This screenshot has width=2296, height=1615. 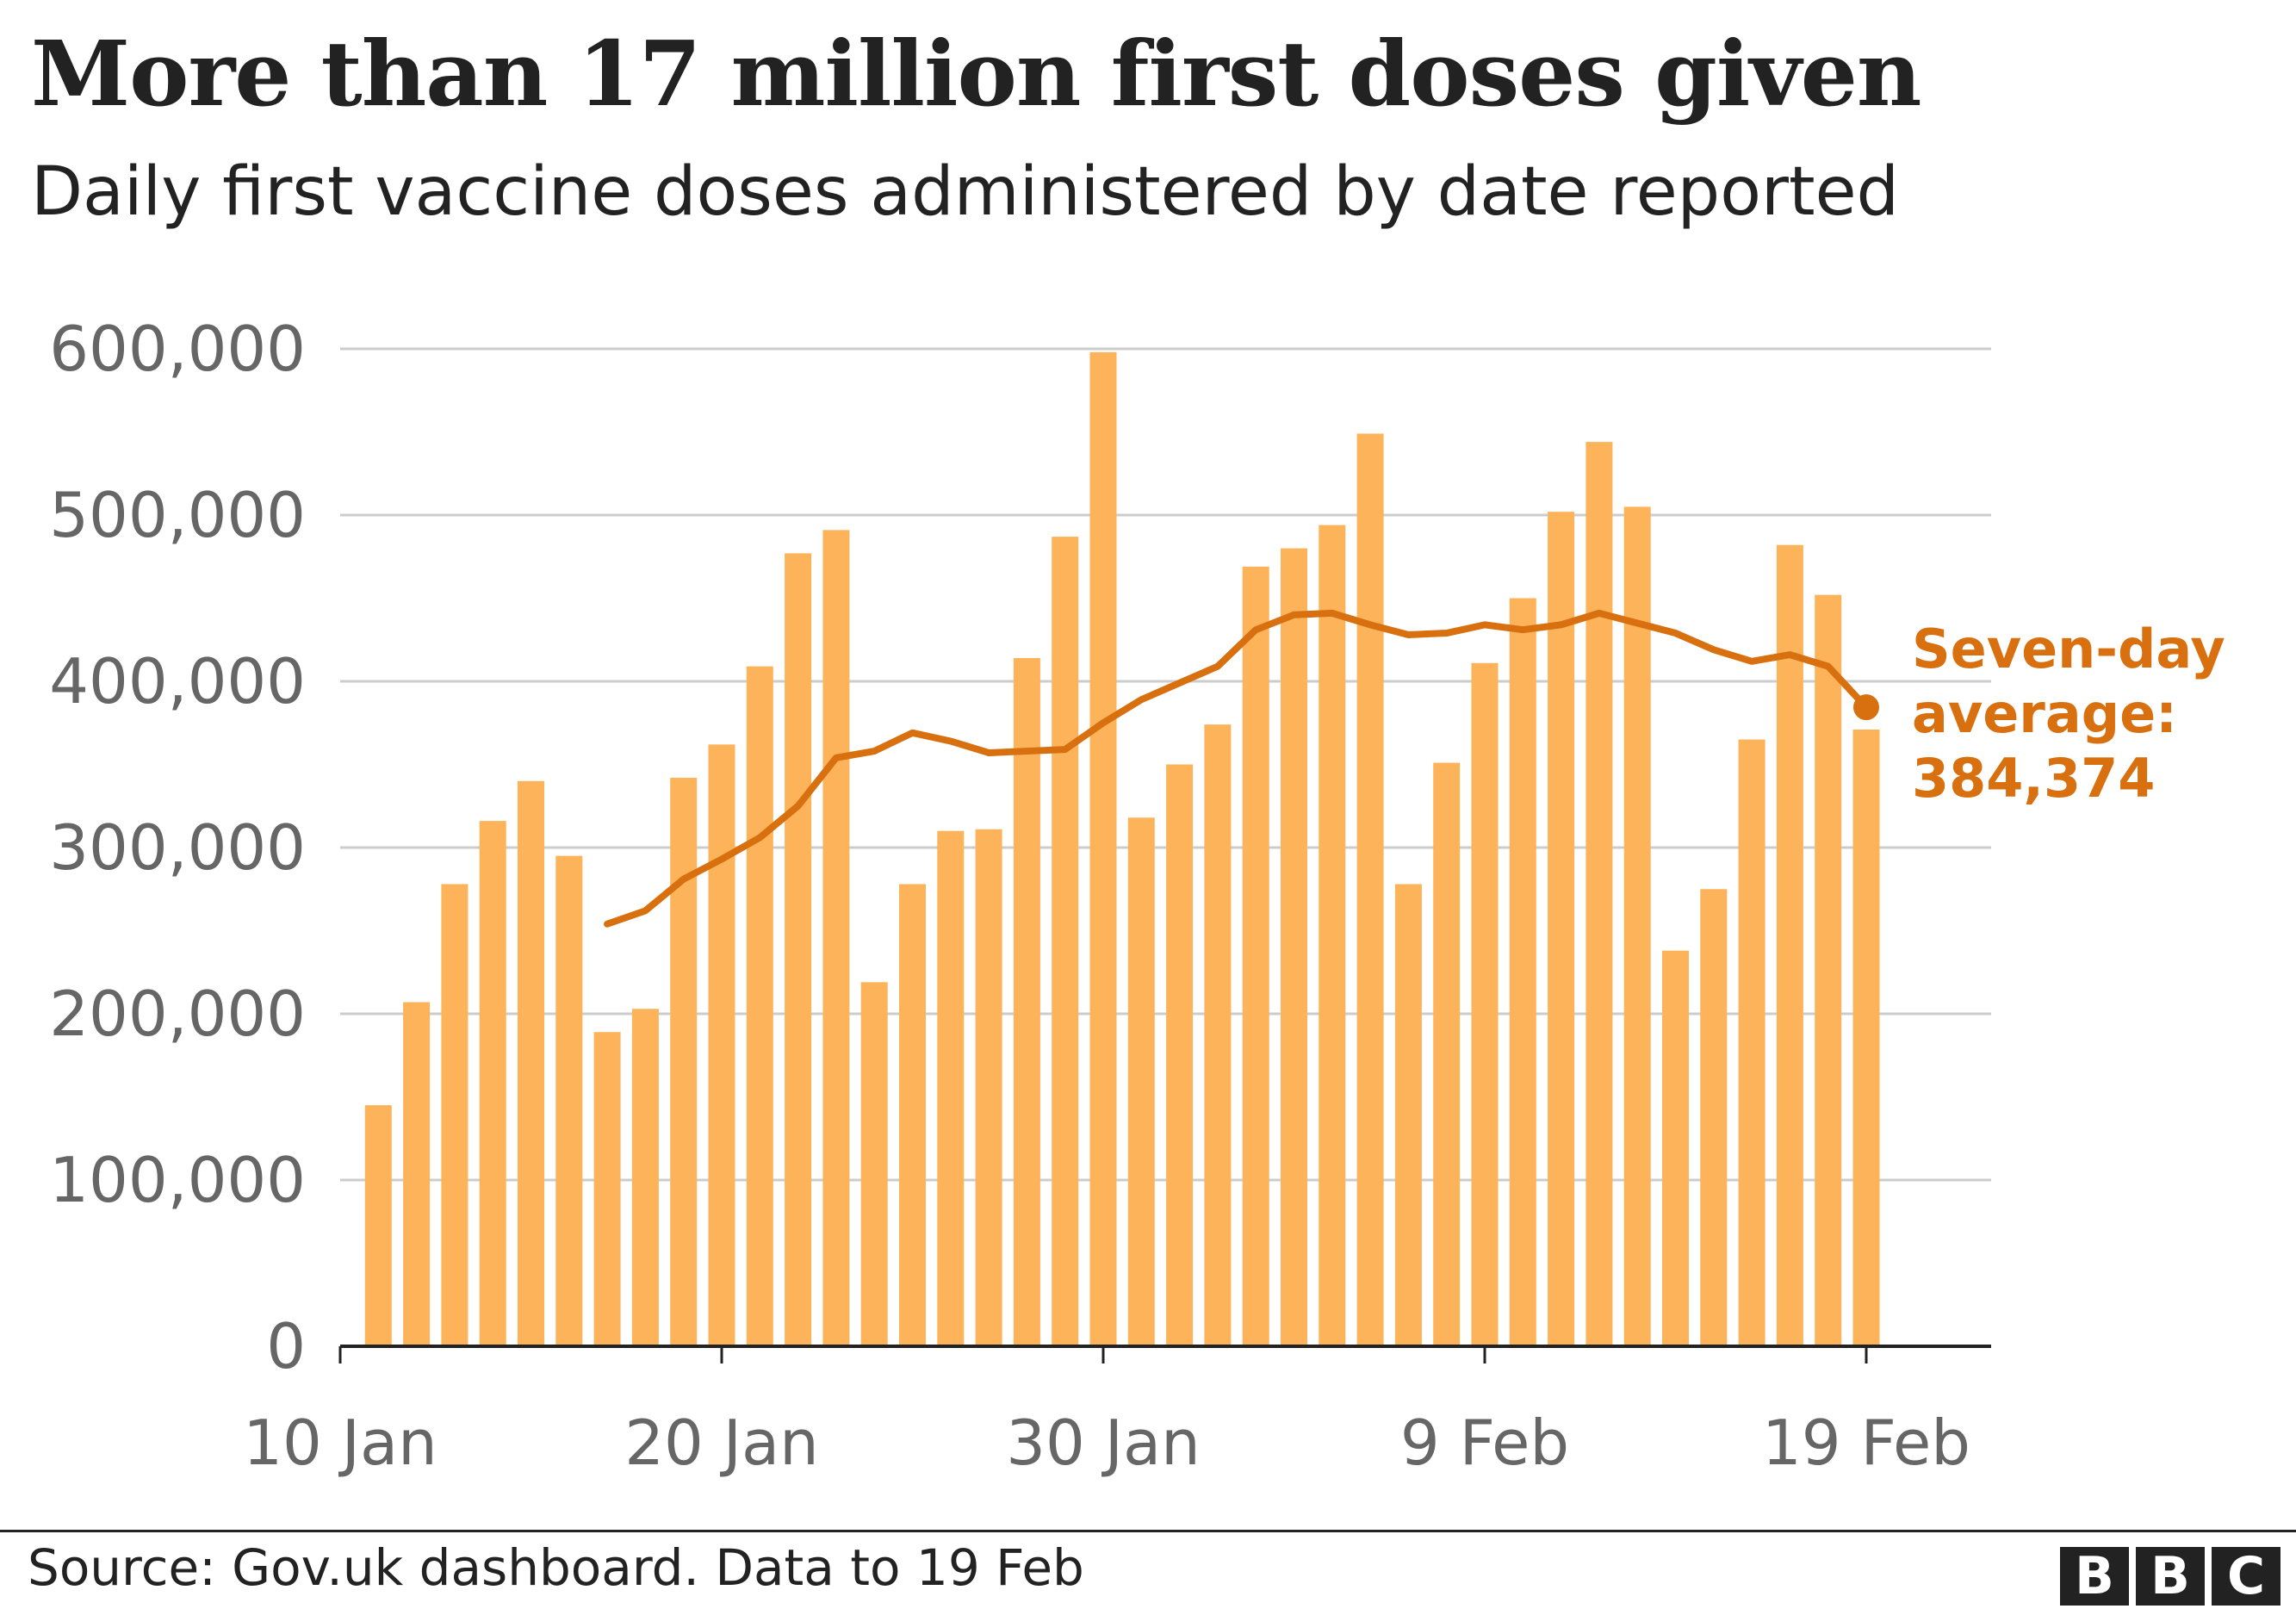 What do you see at coordinates (1866, 707) in the screenshot?
I see `average-end-dot` at bounding box center [1866, 707].